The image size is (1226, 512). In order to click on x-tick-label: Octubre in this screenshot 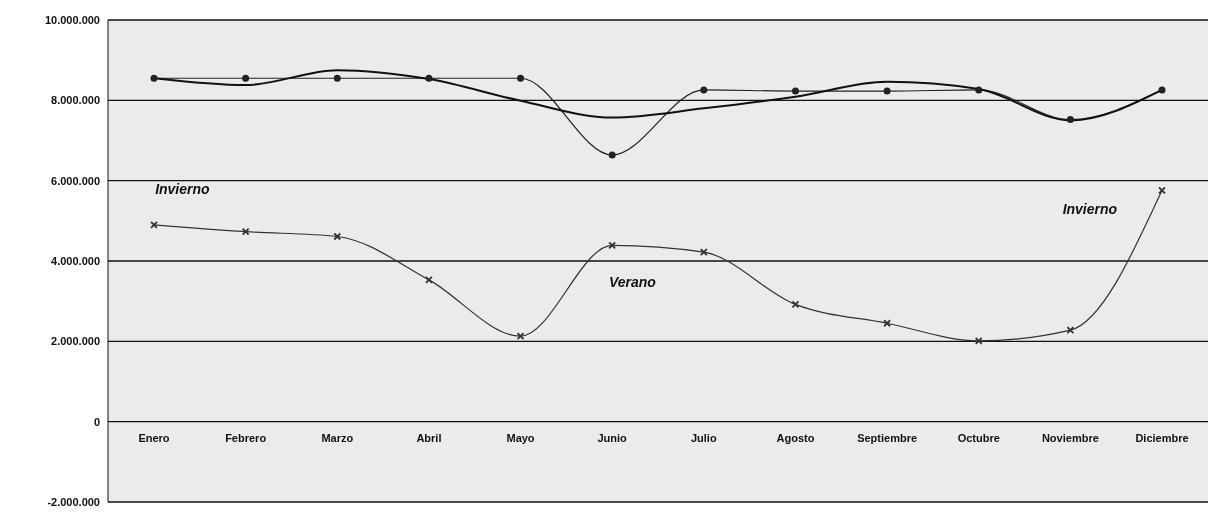, I will do `click(978, 437)`.